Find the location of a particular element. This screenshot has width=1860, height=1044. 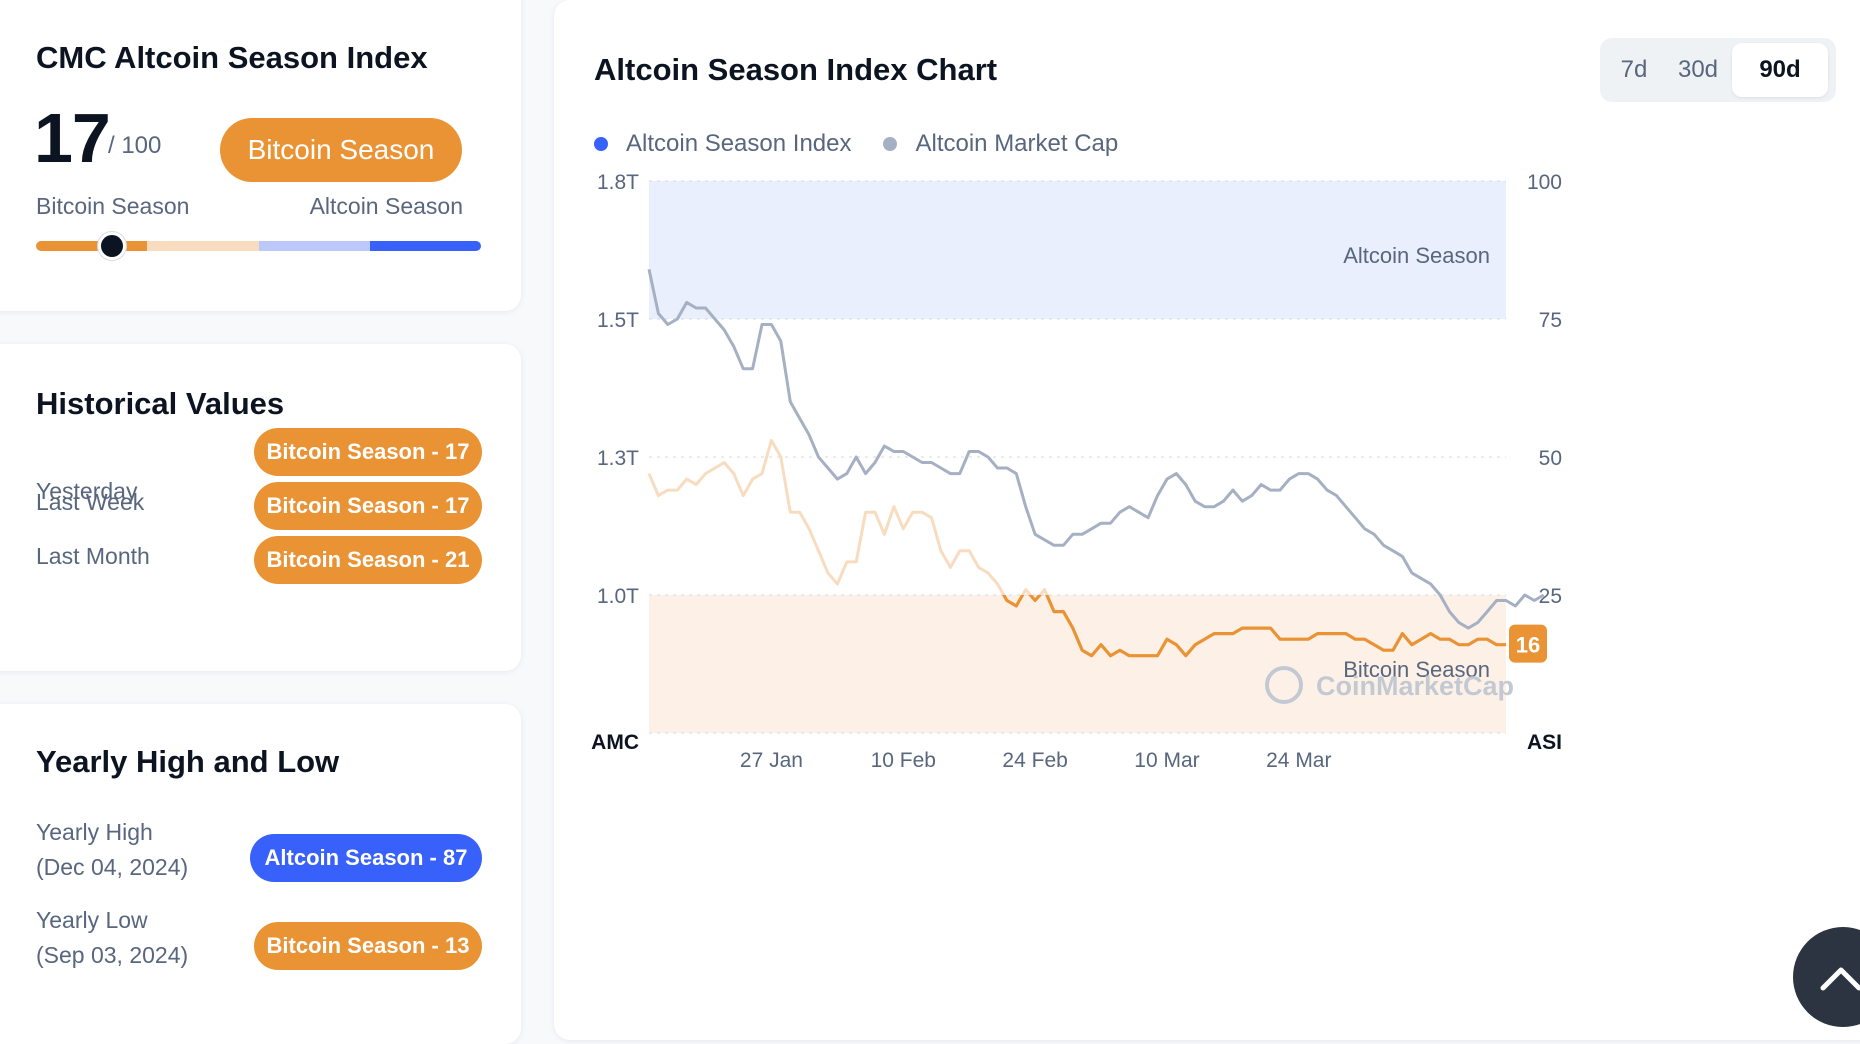

legend-item-amc: Altcoin Market Cap is located at coordinates (1000, 144).